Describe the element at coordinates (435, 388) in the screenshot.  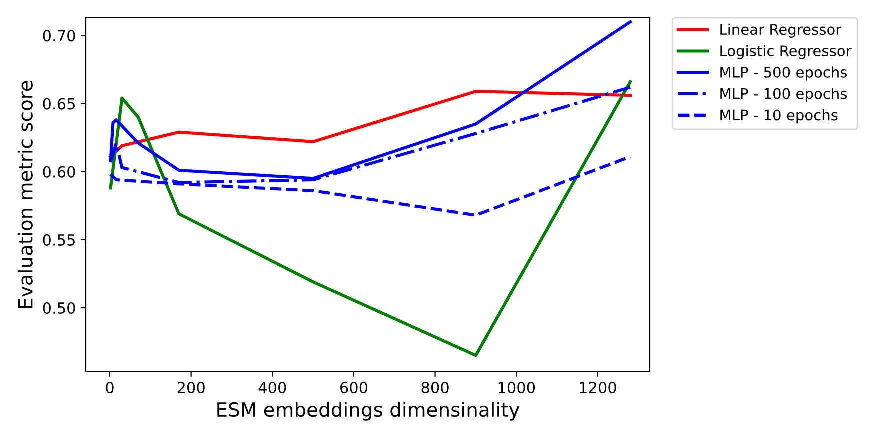
I see `x-tick-label: 800` at that location.